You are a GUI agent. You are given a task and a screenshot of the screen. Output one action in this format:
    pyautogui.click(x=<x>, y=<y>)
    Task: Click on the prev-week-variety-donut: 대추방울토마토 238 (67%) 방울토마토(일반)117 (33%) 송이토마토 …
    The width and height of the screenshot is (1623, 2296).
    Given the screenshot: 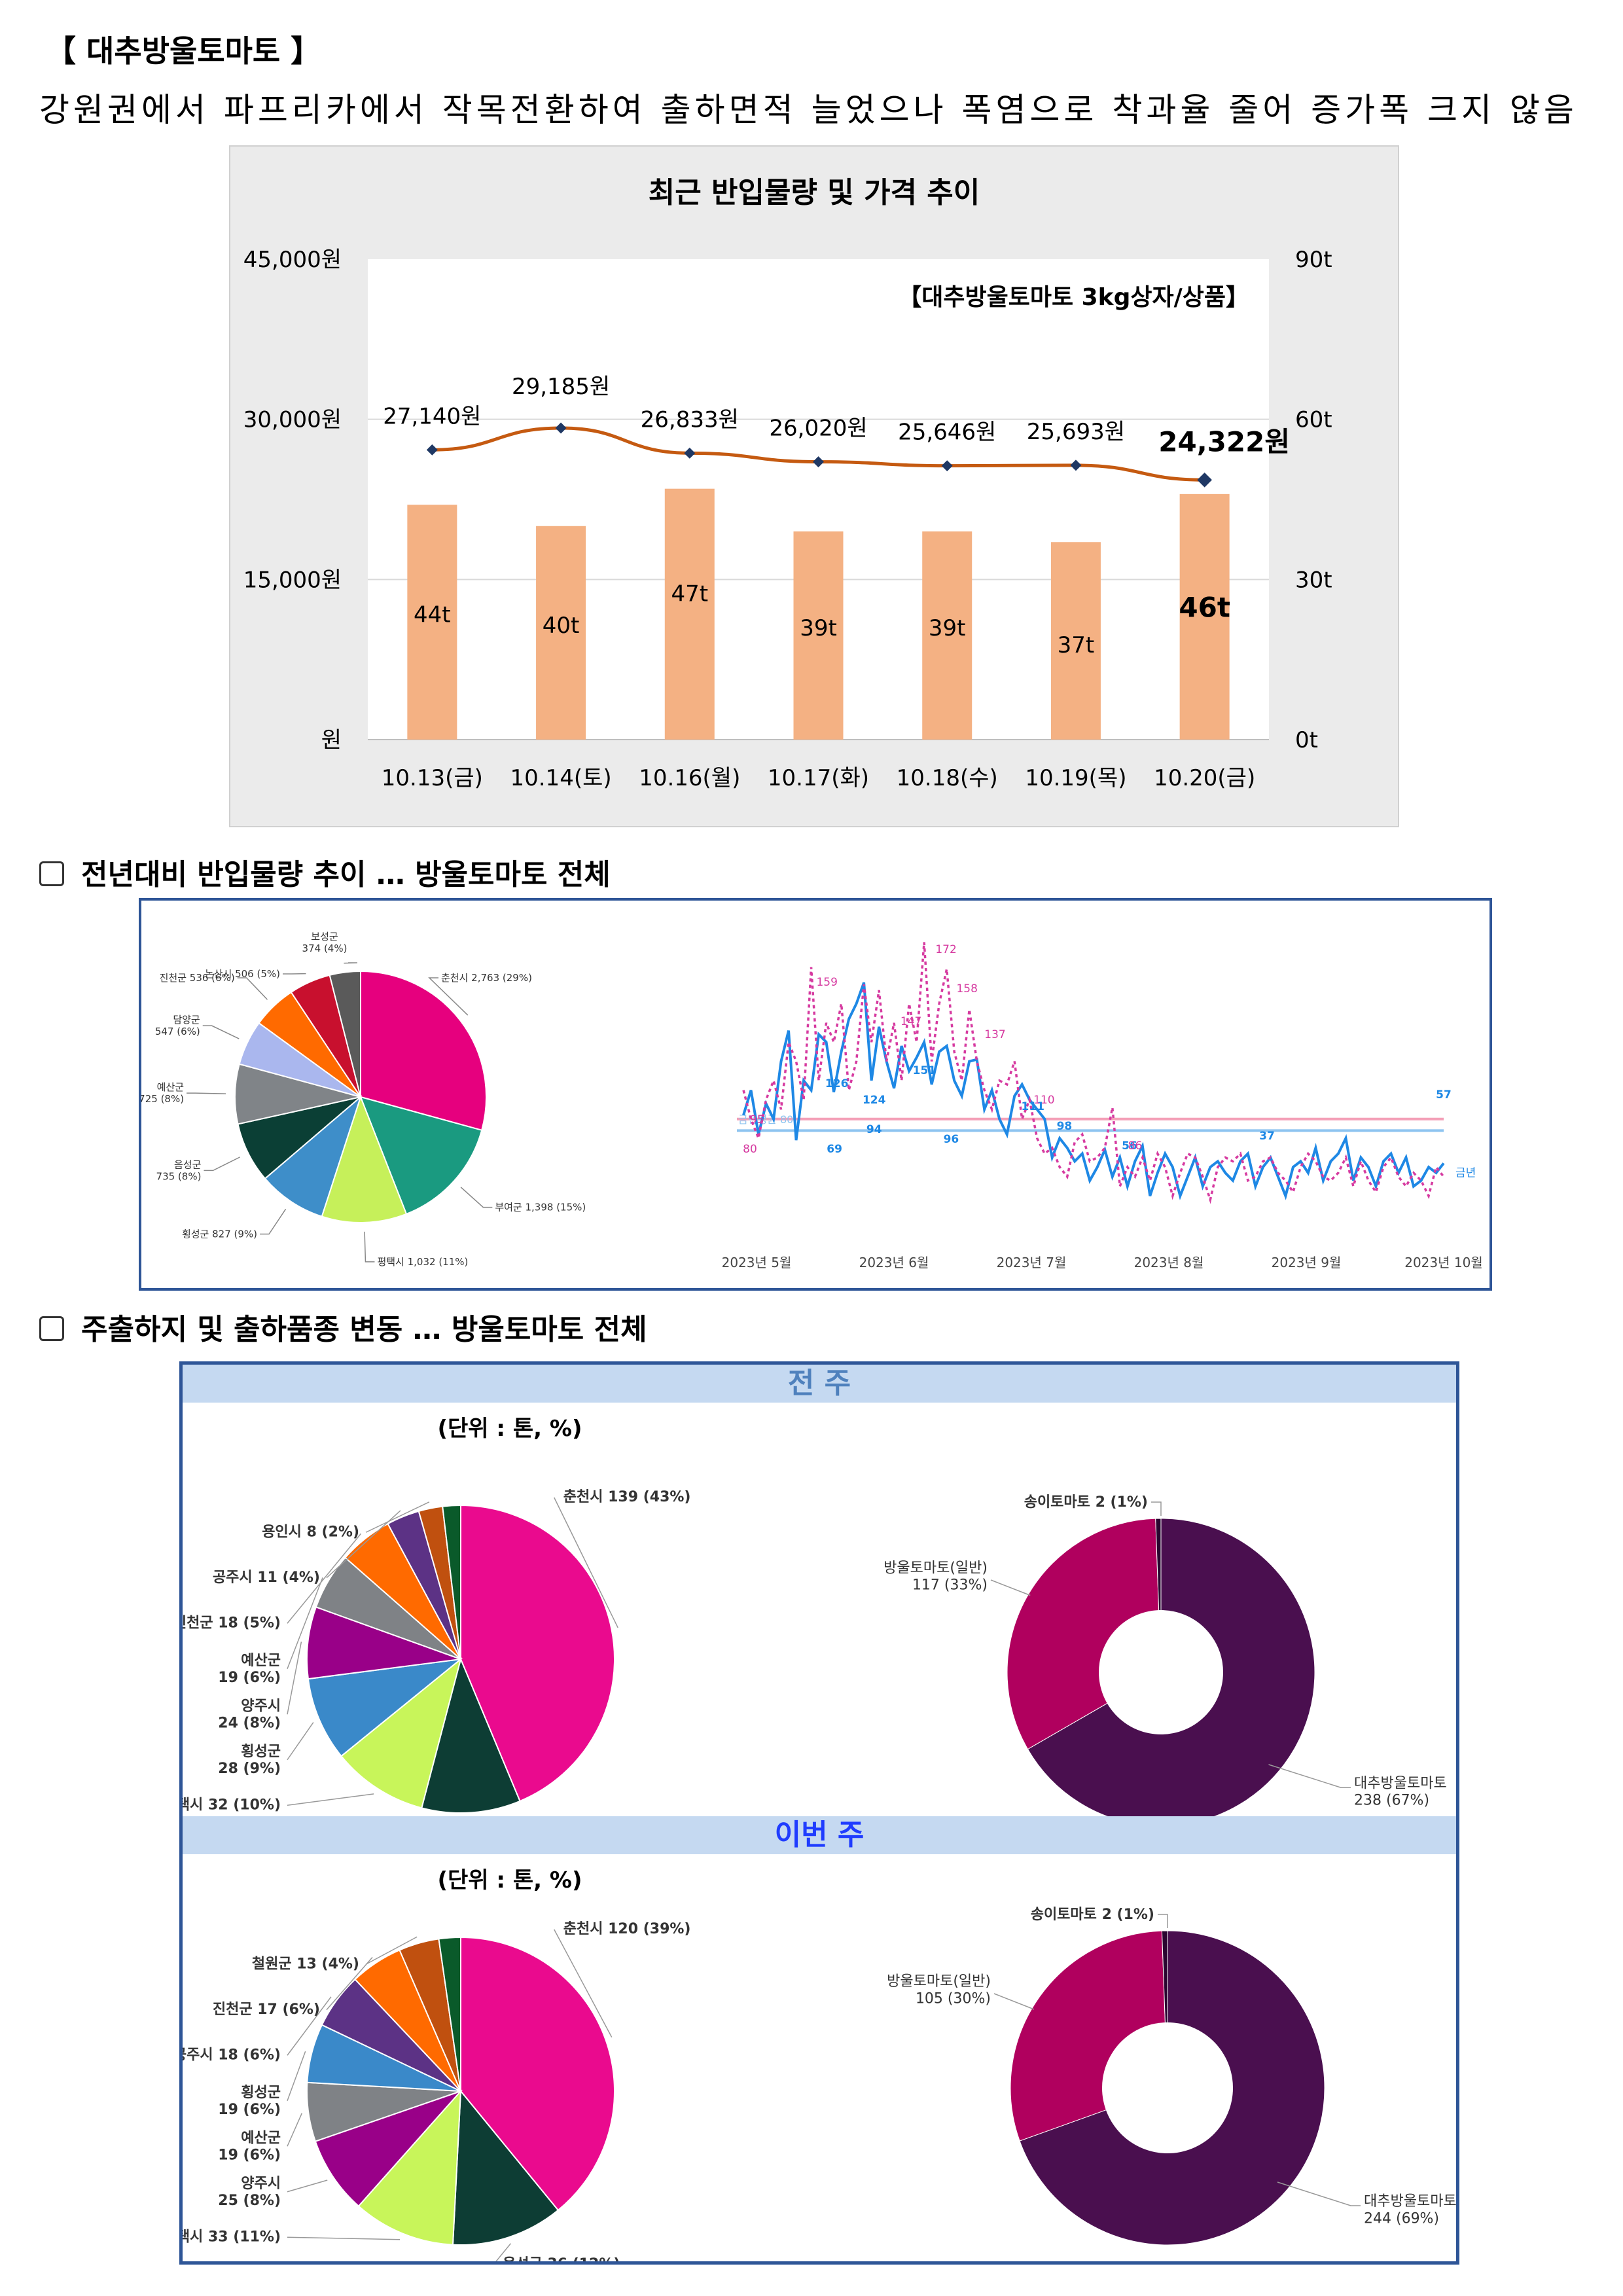 What is the action you would take?
    pyautogui.click(x=1165, y=1659)
    